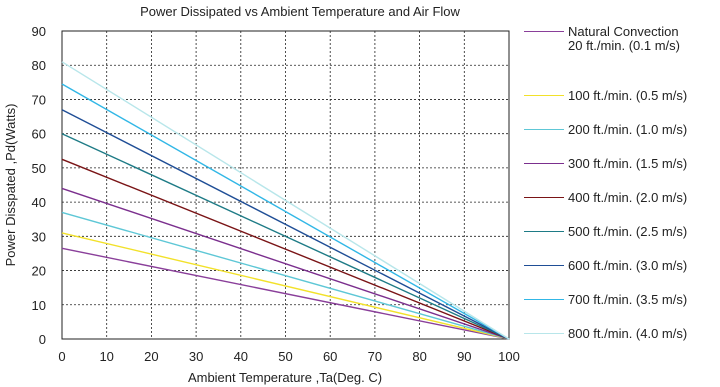 Image resolution: width=720 pixels, height=387 pixels. I want to click on legend-label: 600 ft./min. (3.0 m/s), so click(628, 265).